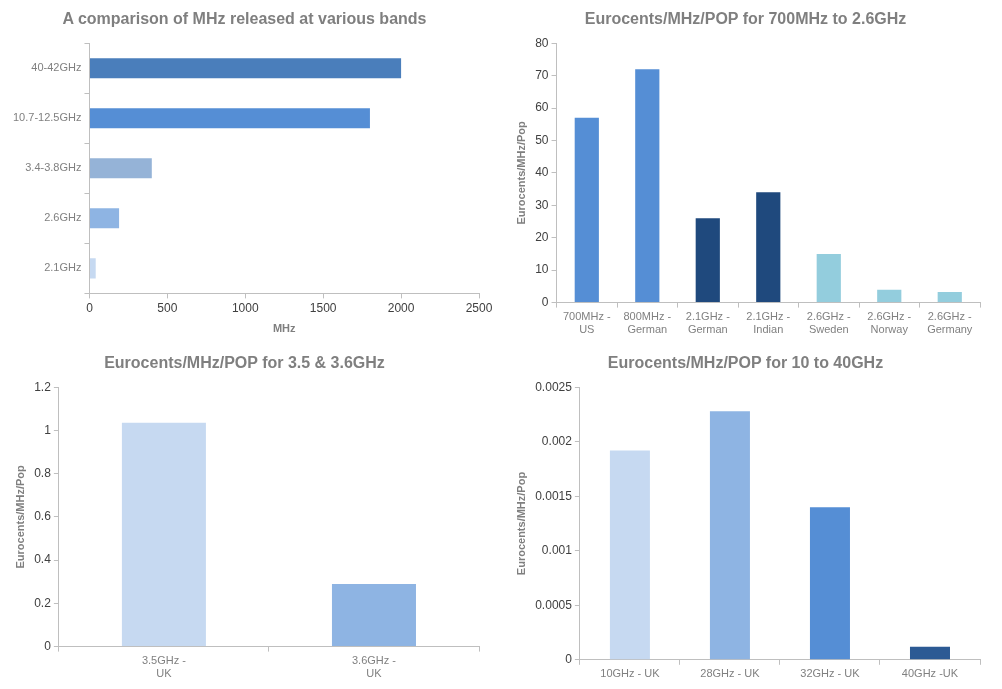  What do you see at coordinates (557, 441) in the screenshot?
I see `y-tick-label: 0.002` at bounding box center [557, 441].